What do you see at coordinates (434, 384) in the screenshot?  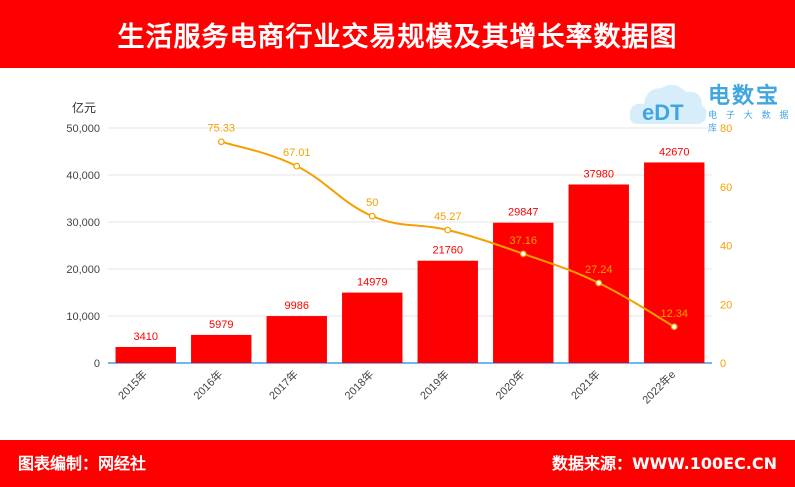 I see `x-tick-label: 2019年` at bounding box center [434, 384].